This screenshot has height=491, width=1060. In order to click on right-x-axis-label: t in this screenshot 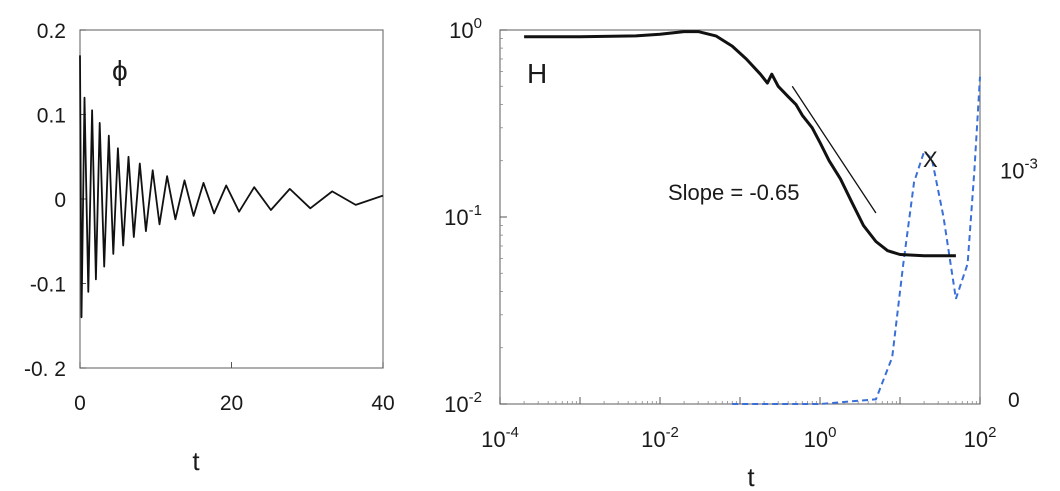, I will do `click(751, 476)`.